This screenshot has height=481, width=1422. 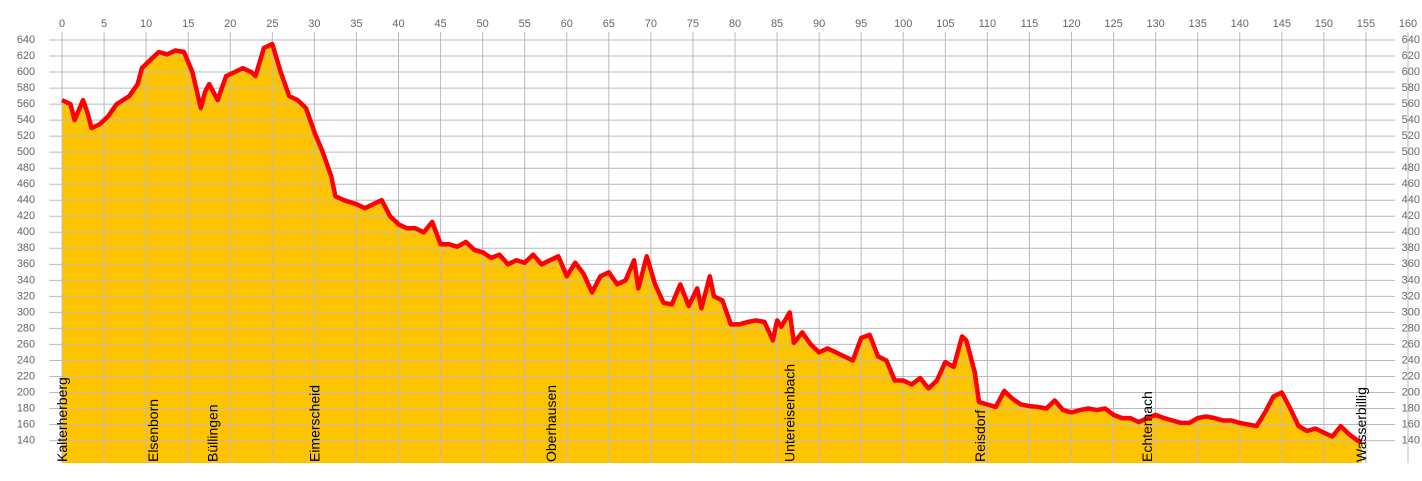 What do you see at coordinates (314, 24) in the screenshot?
I see `x-tick-label: 30` at bounding box center [314, 24].